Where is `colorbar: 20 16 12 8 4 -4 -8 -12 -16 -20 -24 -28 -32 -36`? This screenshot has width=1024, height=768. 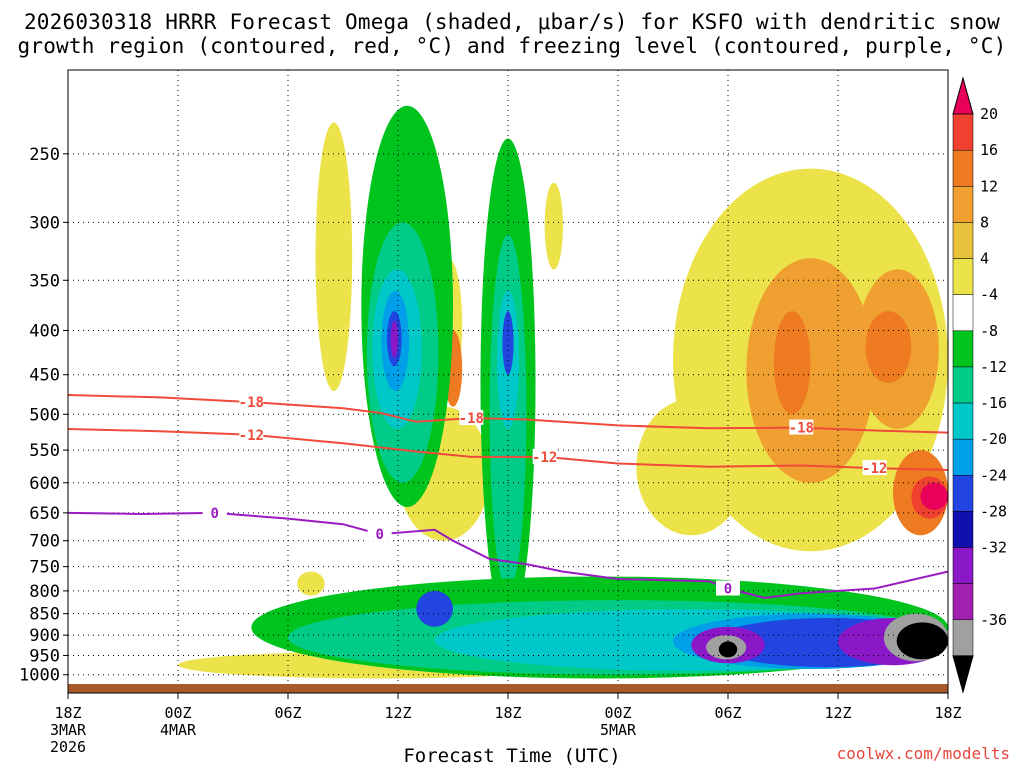
colorbar: 20 16 12 8 4 -4 -8 -12 -16 -20 -24 -28 -32 -36 is located at coordinates (979, 385).